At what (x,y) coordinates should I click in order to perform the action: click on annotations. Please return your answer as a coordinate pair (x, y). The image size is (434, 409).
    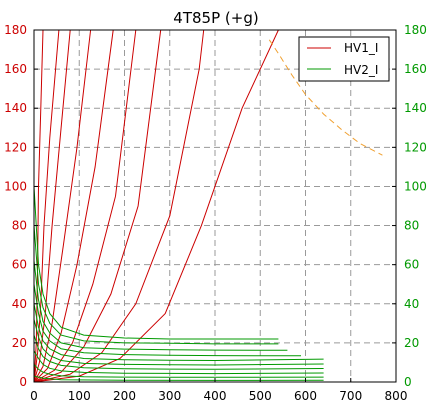
    Looking at the image, I should click on (325, 97).